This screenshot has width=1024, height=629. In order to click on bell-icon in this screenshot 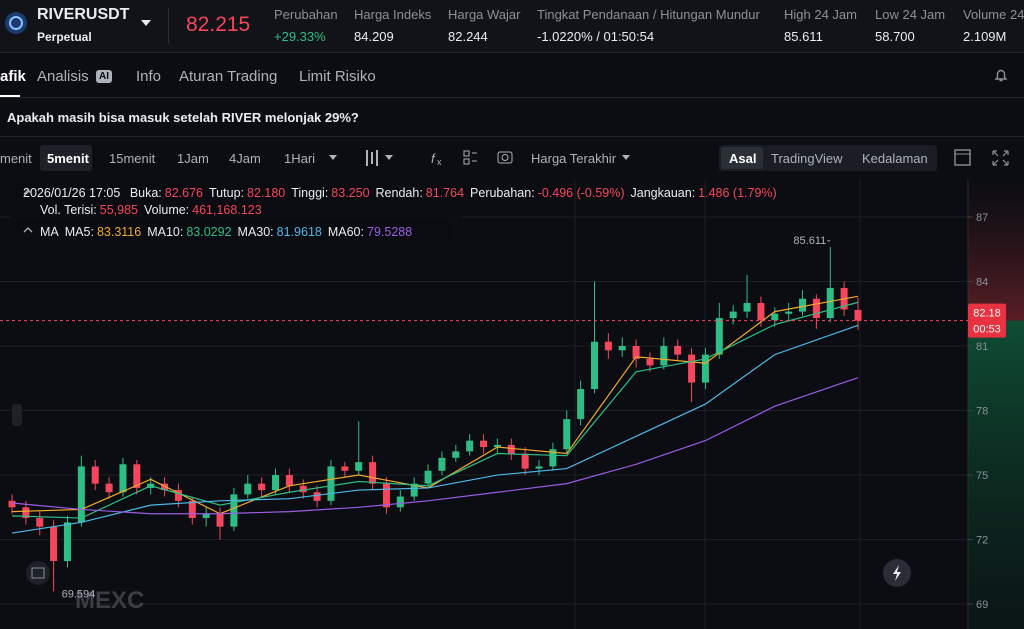, I will do `click(1001, 75)`.